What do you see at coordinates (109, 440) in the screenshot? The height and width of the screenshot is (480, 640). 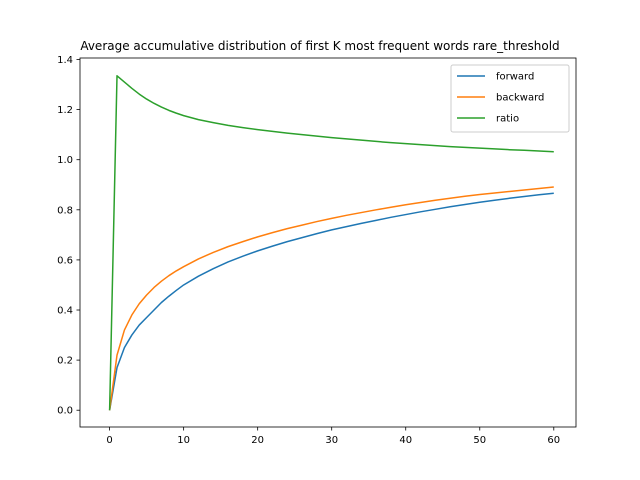 I see `x-tick-label: 0` at bounding box center [109, 440].